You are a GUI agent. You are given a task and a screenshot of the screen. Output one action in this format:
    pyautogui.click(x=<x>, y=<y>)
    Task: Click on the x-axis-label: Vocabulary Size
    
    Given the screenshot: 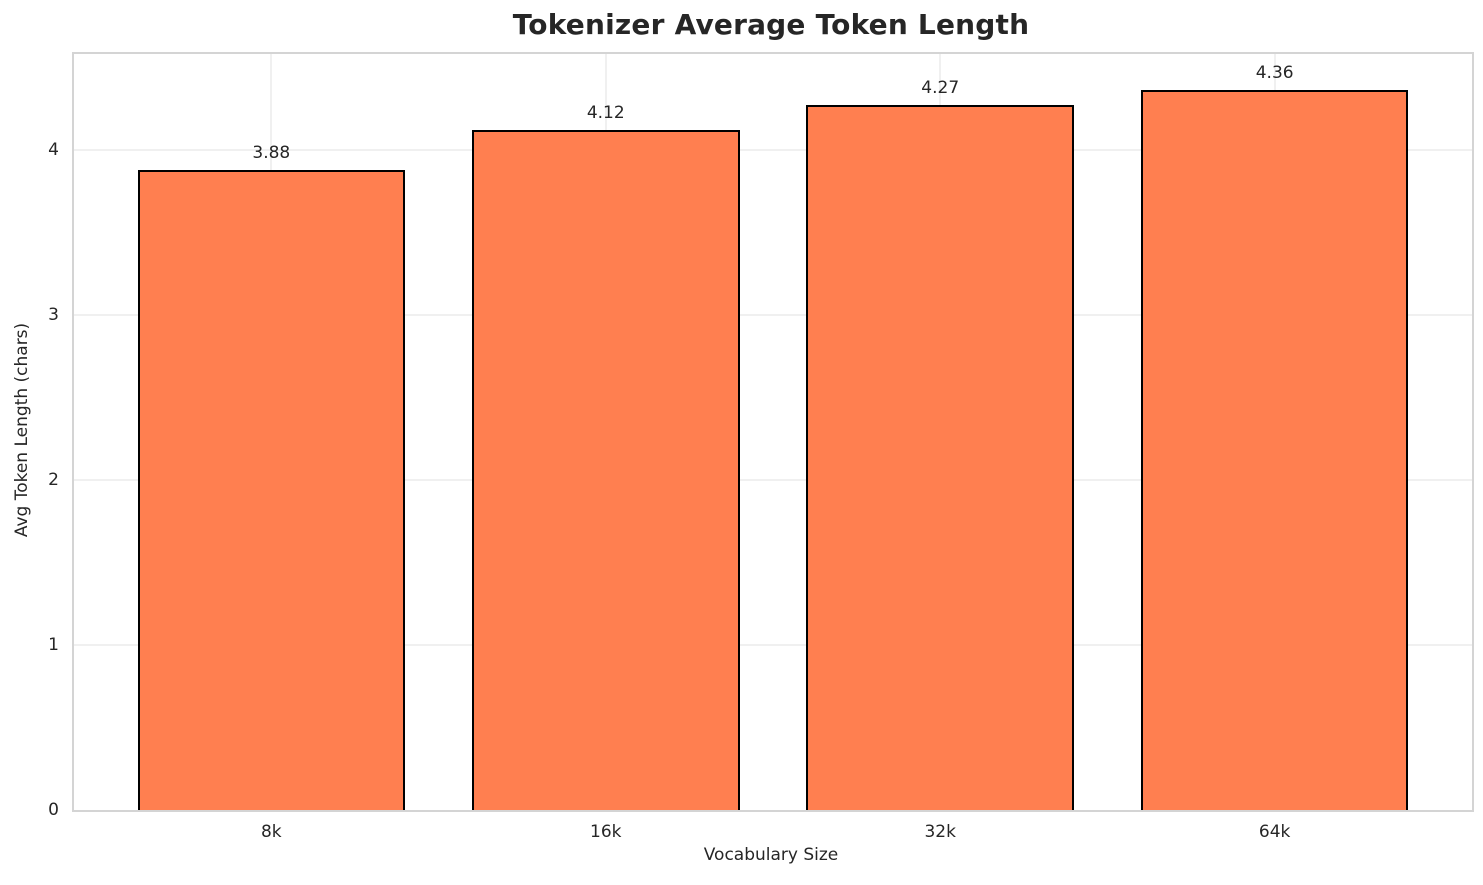 What is the action you would take?
    pyautogui.click(x=771, y=855)
    